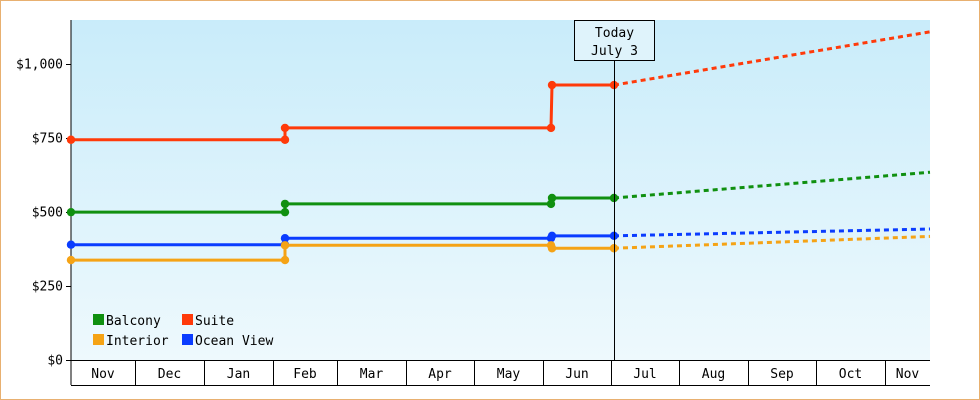  Describe the element at coordinates (440, 374) in the screenshot. I see `x-month-label: Apr` at that location.